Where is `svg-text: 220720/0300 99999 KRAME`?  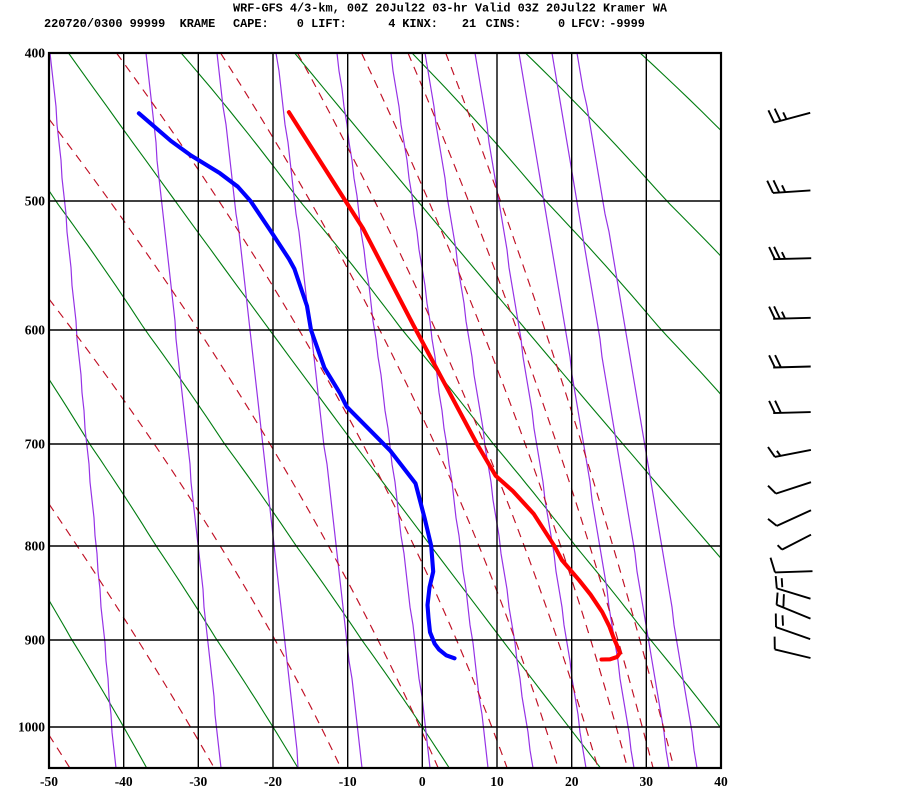
svg-text: 220720/0300 99999 KRAME is located at coordinates (129, 24).